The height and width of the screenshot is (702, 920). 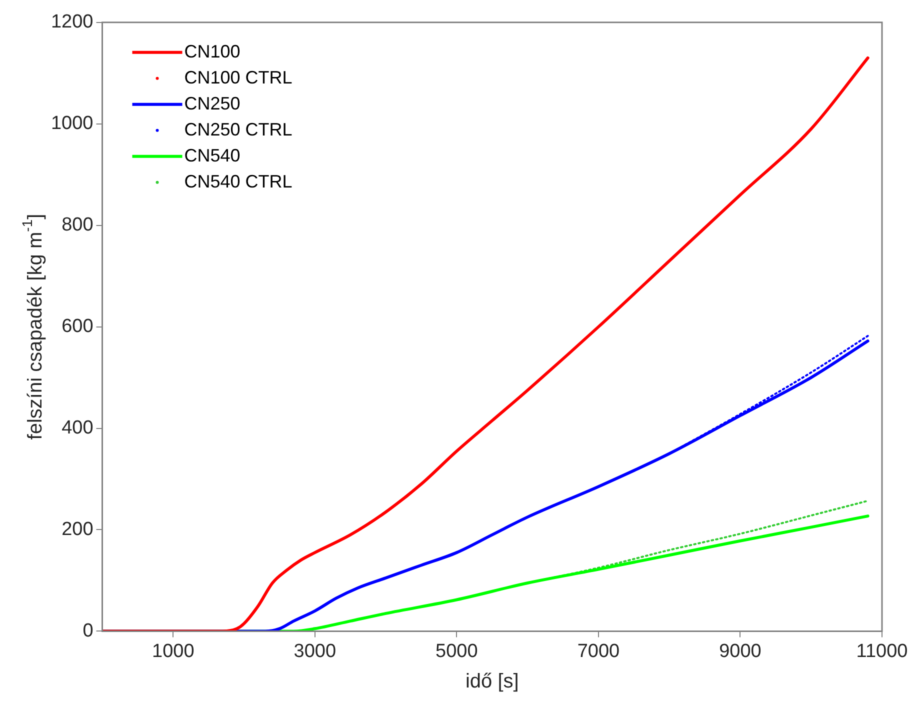 I want to click on x-tick-label: 11000, so click(x=882, y=651).